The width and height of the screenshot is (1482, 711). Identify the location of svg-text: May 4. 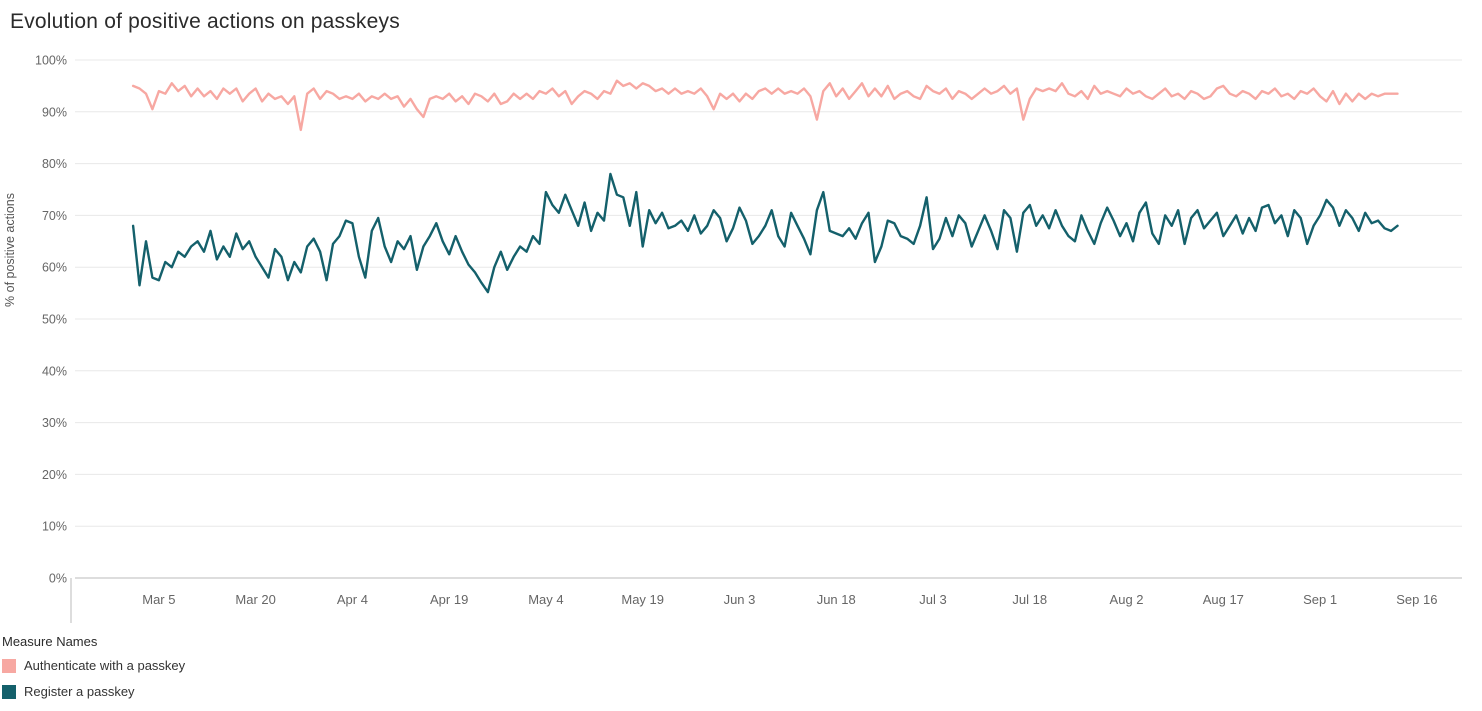
(545, 599).